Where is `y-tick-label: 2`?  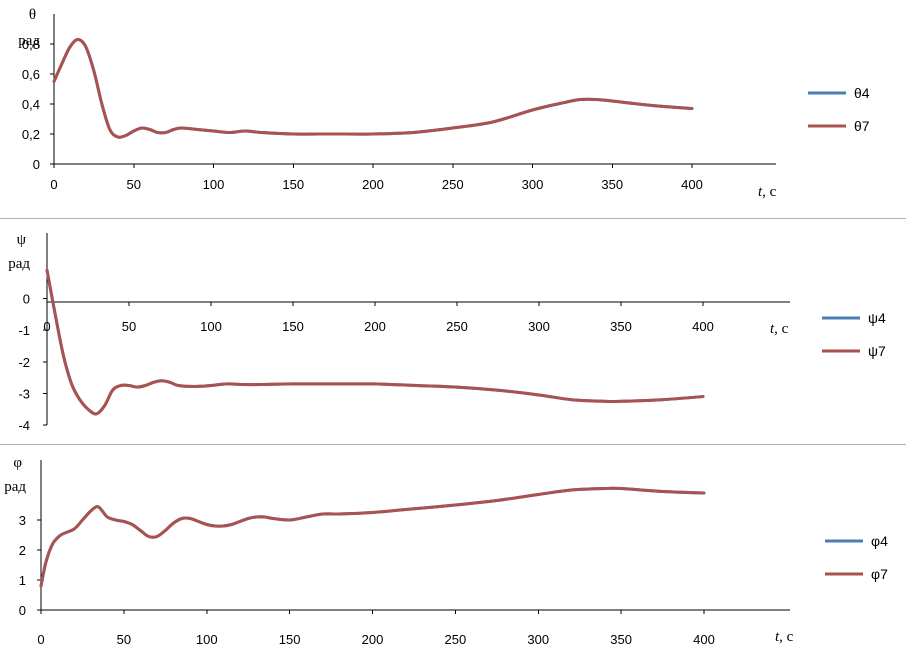
y-tick-label: 2 is located at coordinates (22, 550).